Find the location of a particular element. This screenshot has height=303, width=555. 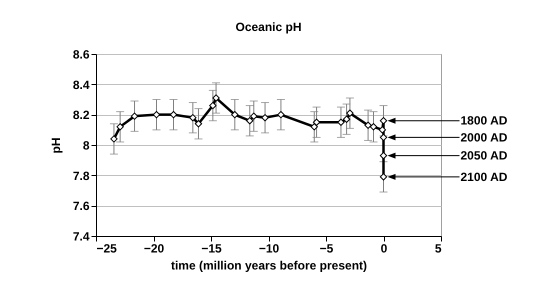

y-tick-label: 8.2 is located at coordinates (81, 115).